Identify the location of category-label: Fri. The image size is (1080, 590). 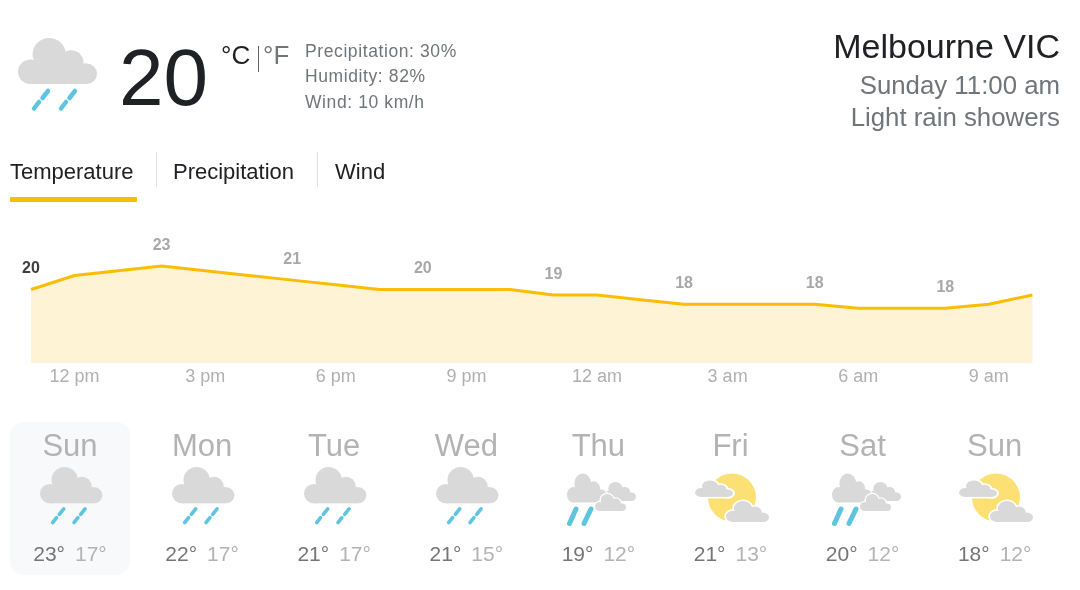
(730, 445).